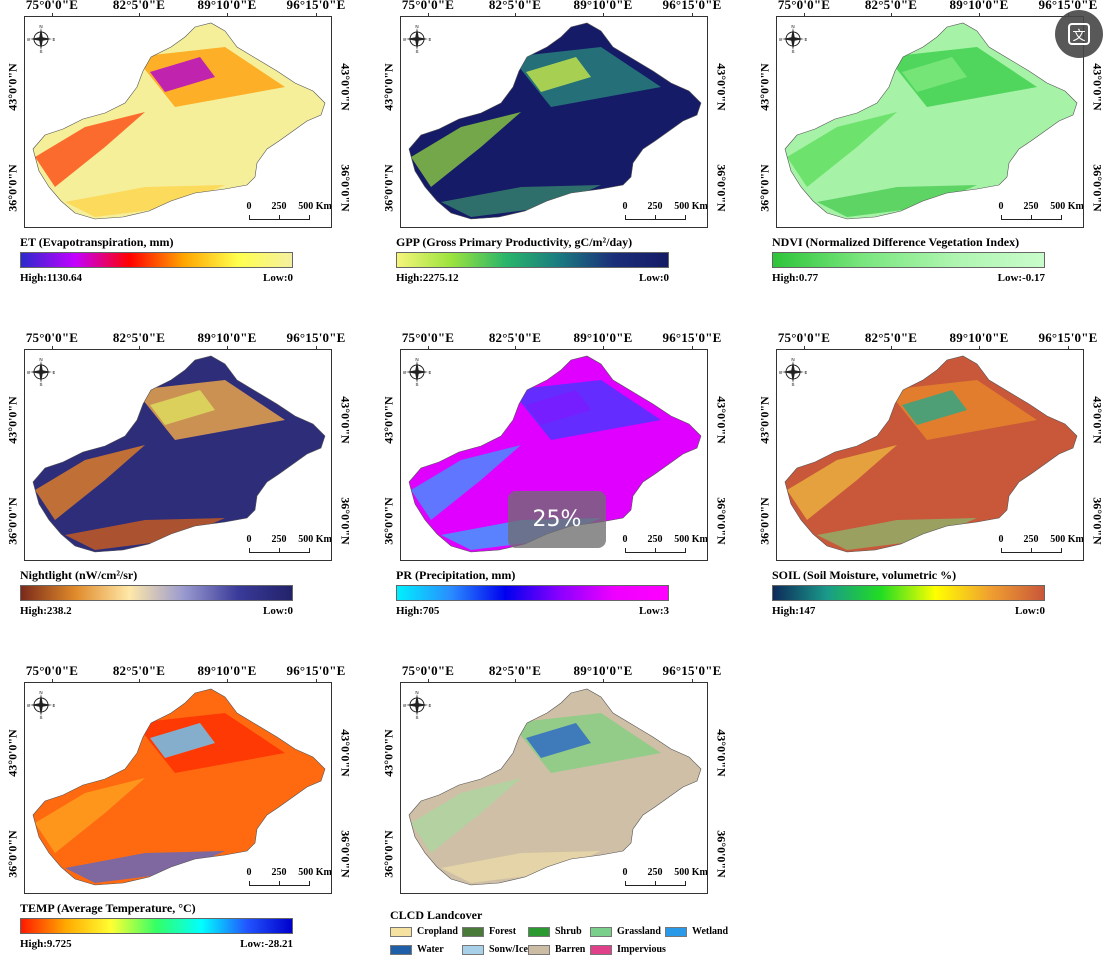 Image resolution: width=1113 pixels, height=966 pixels. I want to click on north-arrow-icon: N S E W, so click(793, 39).